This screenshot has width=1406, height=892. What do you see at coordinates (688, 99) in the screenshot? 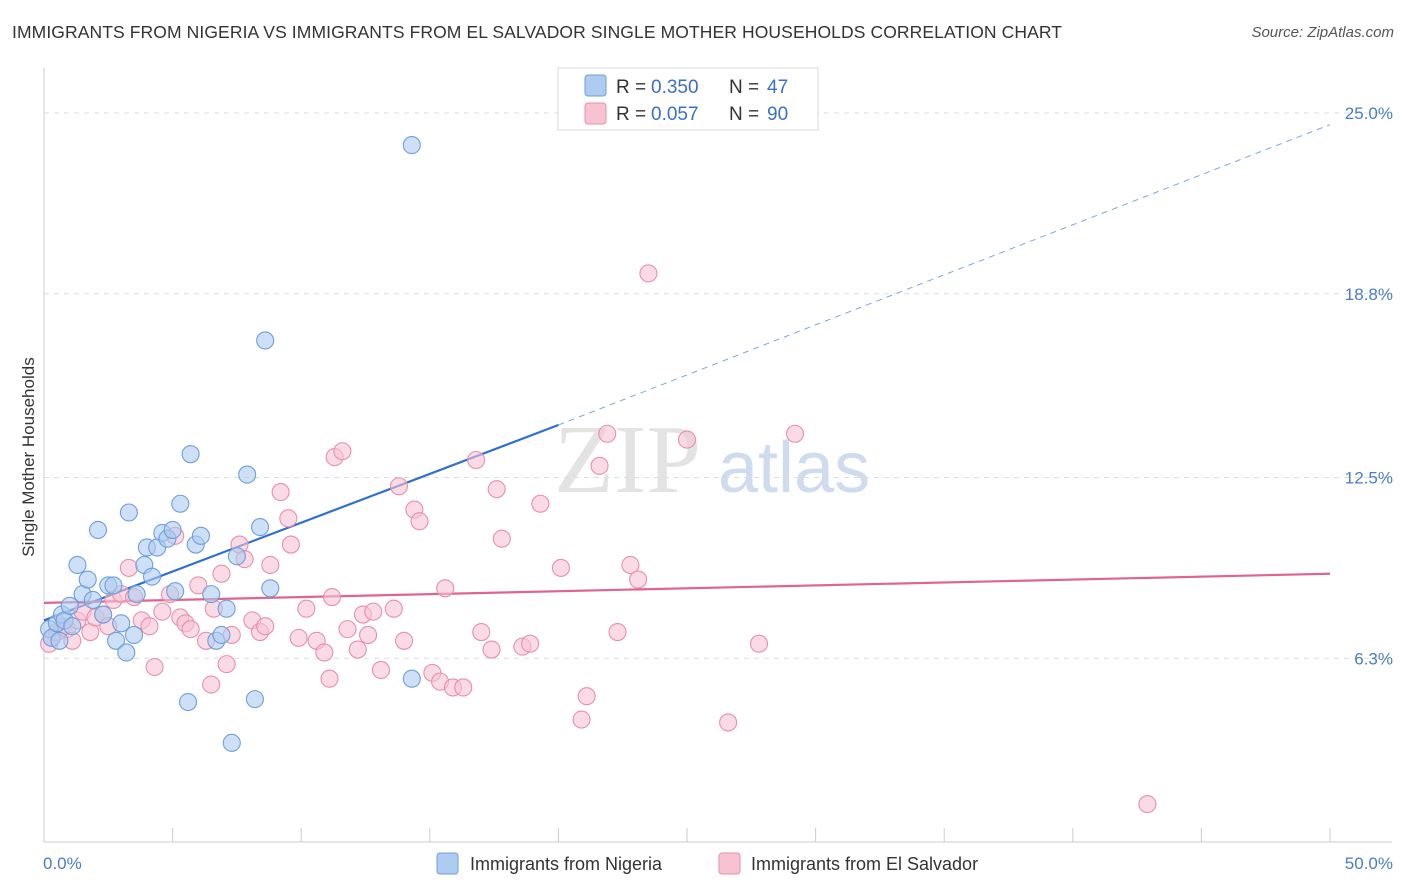
I see `legend-box: R = 0.350 N = 47 R = 0.057 N = 90` at bounding box center [688, 99].